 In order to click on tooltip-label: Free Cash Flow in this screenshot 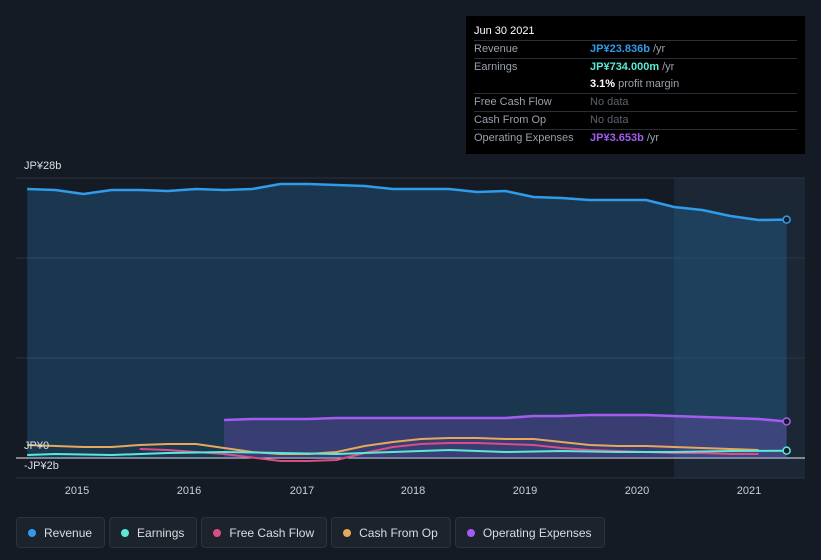, I will do `click(513, 102)`.